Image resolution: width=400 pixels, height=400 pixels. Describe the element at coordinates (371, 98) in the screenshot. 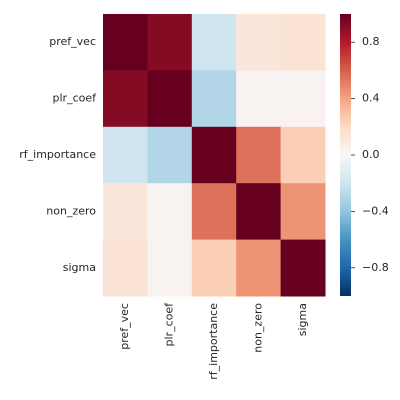

I see `colorbar-tick-label: 0.4` at that location.